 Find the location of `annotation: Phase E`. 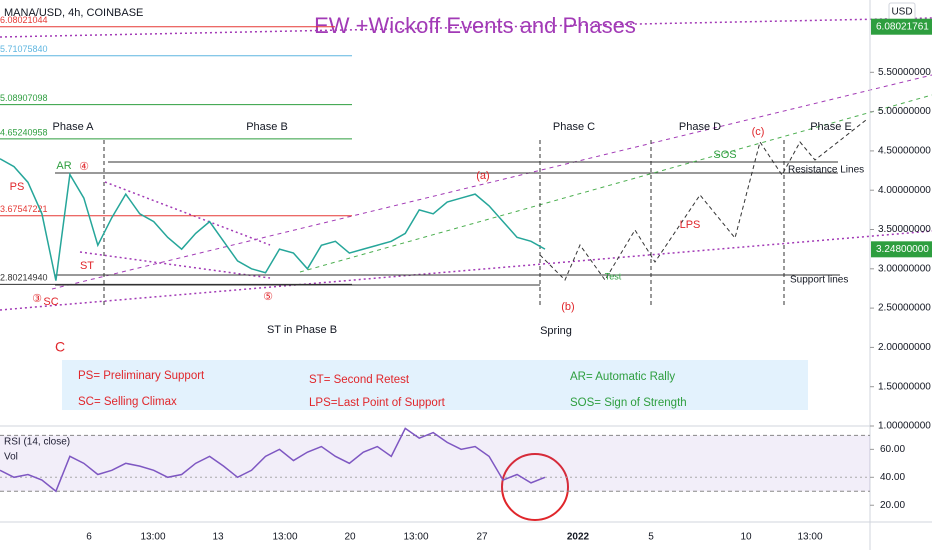

annotation: Phase E is located at coordinates (831, 127).